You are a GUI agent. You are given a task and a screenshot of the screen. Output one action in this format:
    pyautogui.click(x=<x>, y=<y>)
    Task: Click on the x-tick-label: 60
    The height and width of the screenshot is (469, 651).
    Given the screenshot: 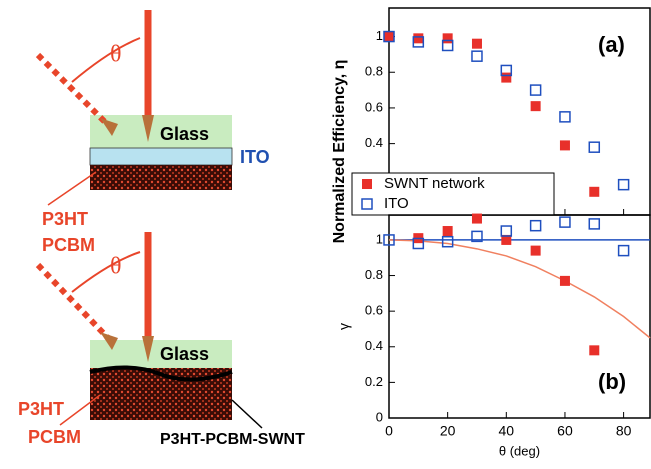 What is the action you would take?
    pyautogui.click(x=565, y=431)
    